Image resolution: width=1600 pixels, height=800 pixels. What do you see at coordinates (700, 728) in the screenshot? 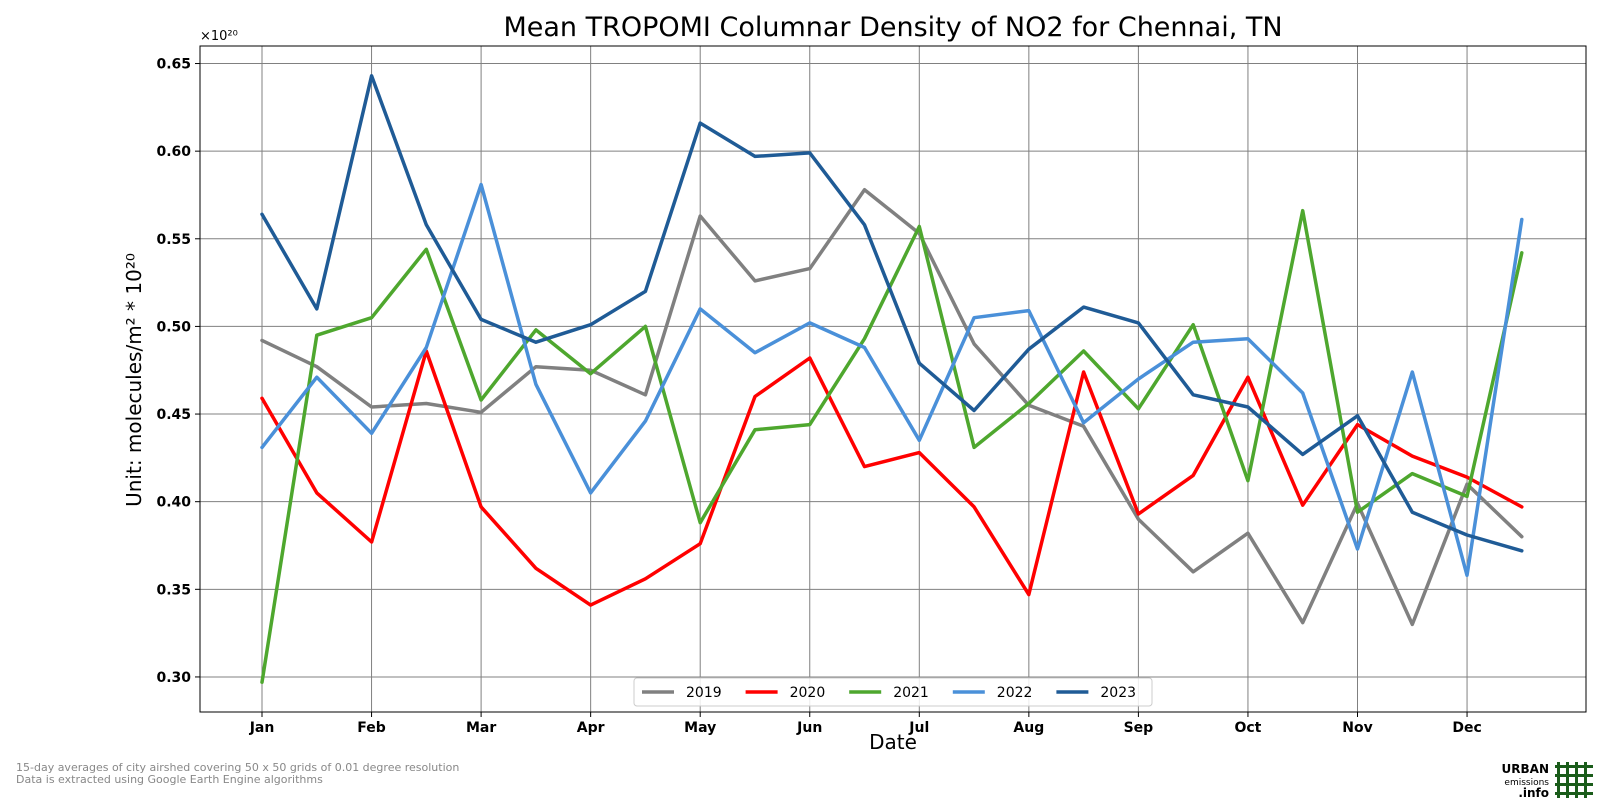
I see `x-tick-label: May` at bounding box center [700, 728].